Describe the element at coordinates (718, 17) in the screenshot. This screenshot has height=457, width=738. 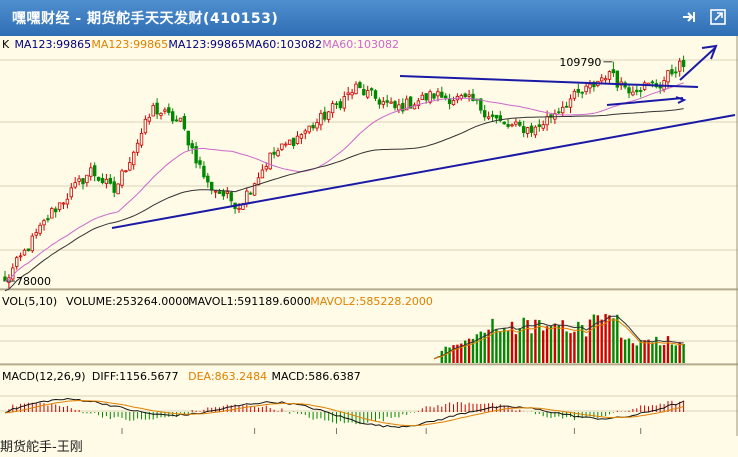
I see `popout-icon` at that location.